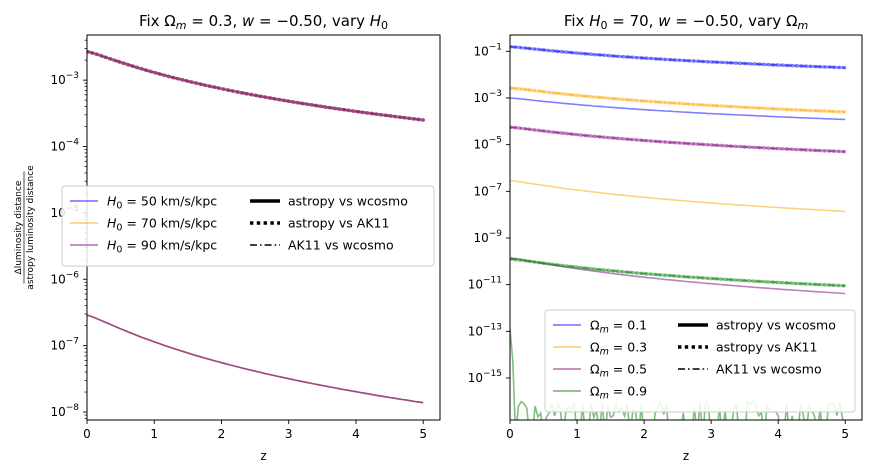 The width and height of the screenshot is (872, 472). What do you see at coordinates (618, 371) in the screenshot?
I see `legend-entry-label: Ωm = 0.5` at bounding box center [618, 371].